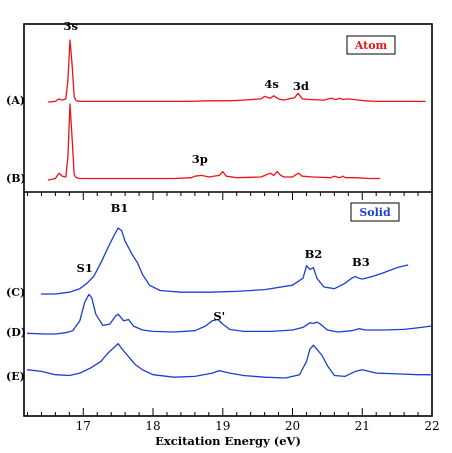 The width and height of the screenshot is (452, 453). What do you see at coordinates (15, 292) in the screenshot?
I see `row-label-c: (C)` at bounding box center [15, 292].